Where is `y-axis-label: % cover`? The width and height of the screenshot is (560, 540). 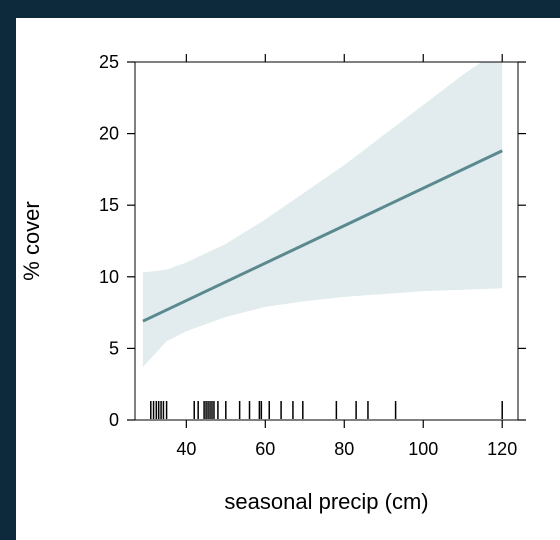 y-axis-label: % cover is located at coordinates (31, 240).